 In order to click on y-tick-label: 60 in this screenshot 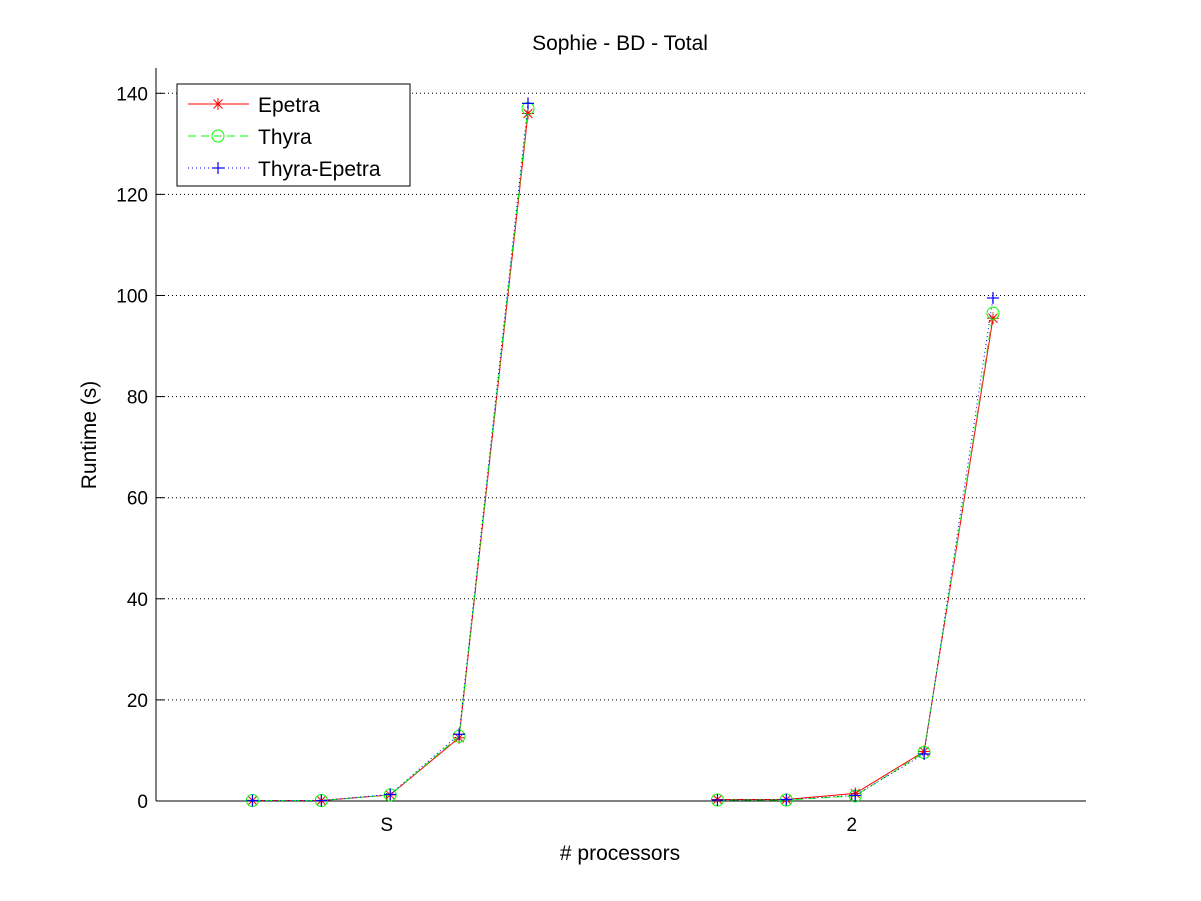, I will do `click(137, 499)`.